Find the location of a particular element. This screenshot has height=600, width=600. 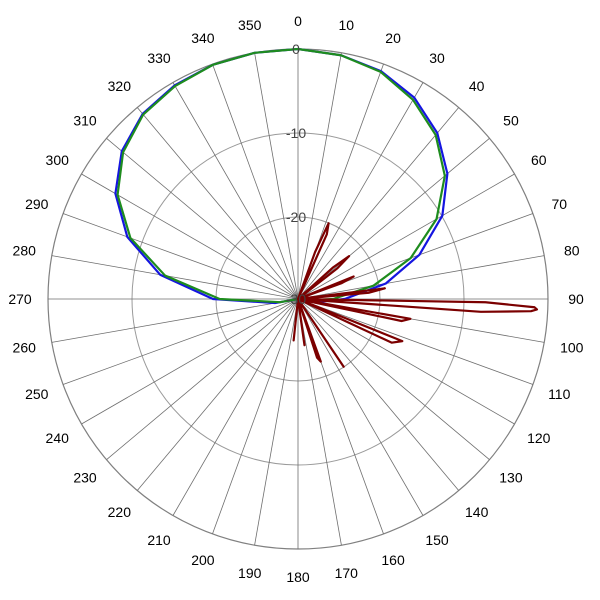

angle-tick-label: 330 is located at coordinates (159, 58).